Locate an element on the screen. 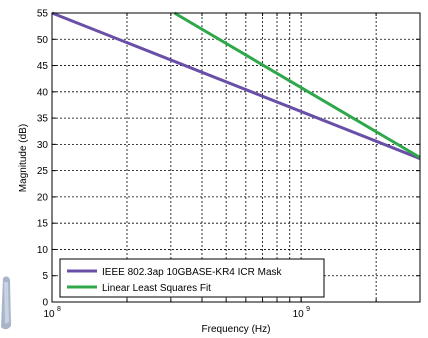 This screenshot has width=428, height=338. y-tick-label: 0 is located at coordinates (45, 303).